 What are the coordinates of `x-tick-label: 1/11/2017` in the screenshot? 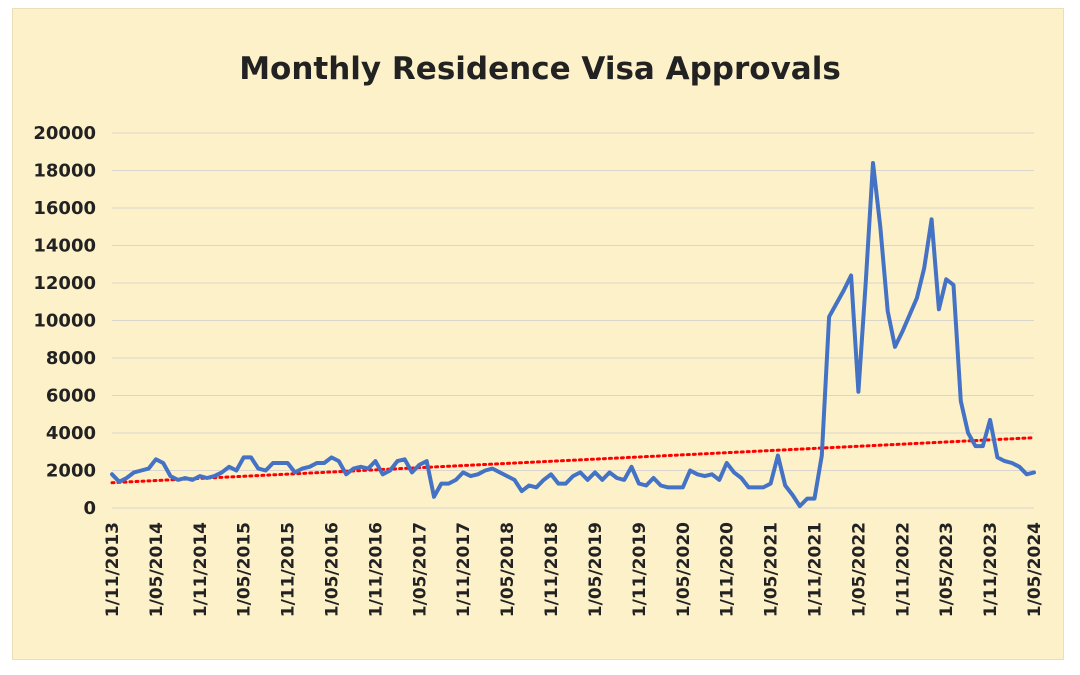 It's located at (464, 569).